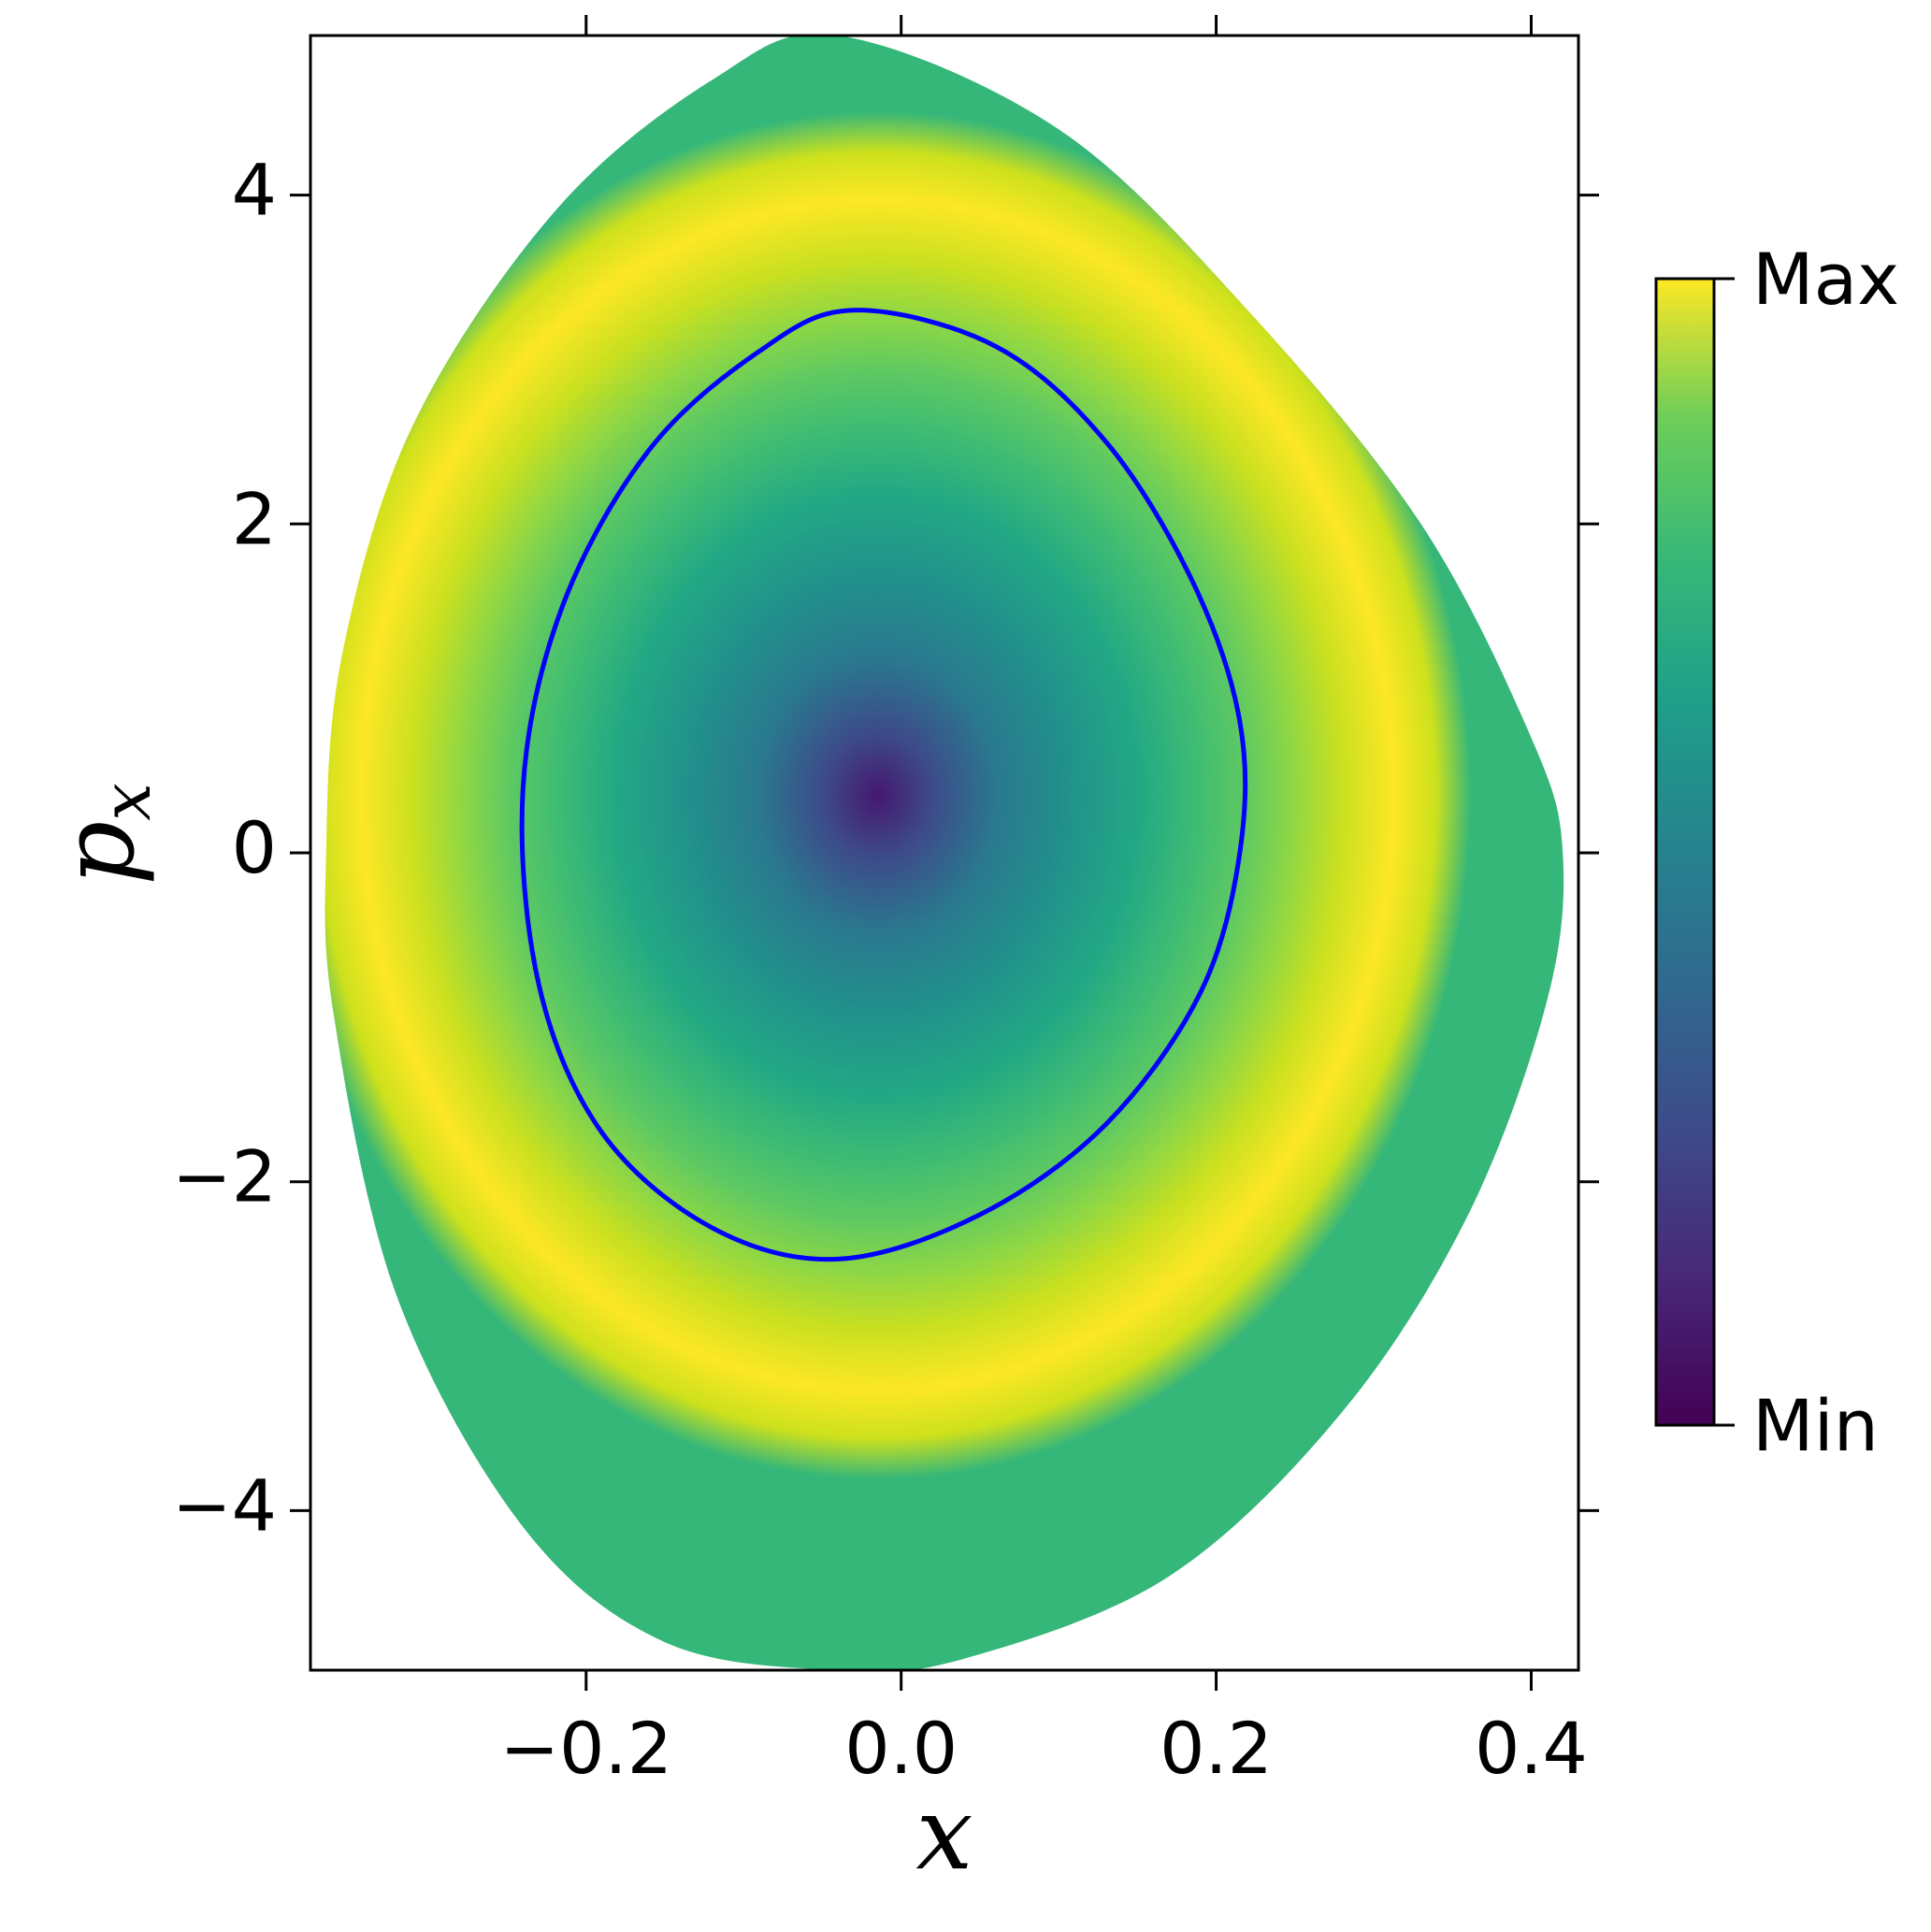 This screenshot has height=1932, width=1931. Describe the element at coordinates (1815, 1425) in the screenshot. I see `colorbar-label-min: Min` at that location.